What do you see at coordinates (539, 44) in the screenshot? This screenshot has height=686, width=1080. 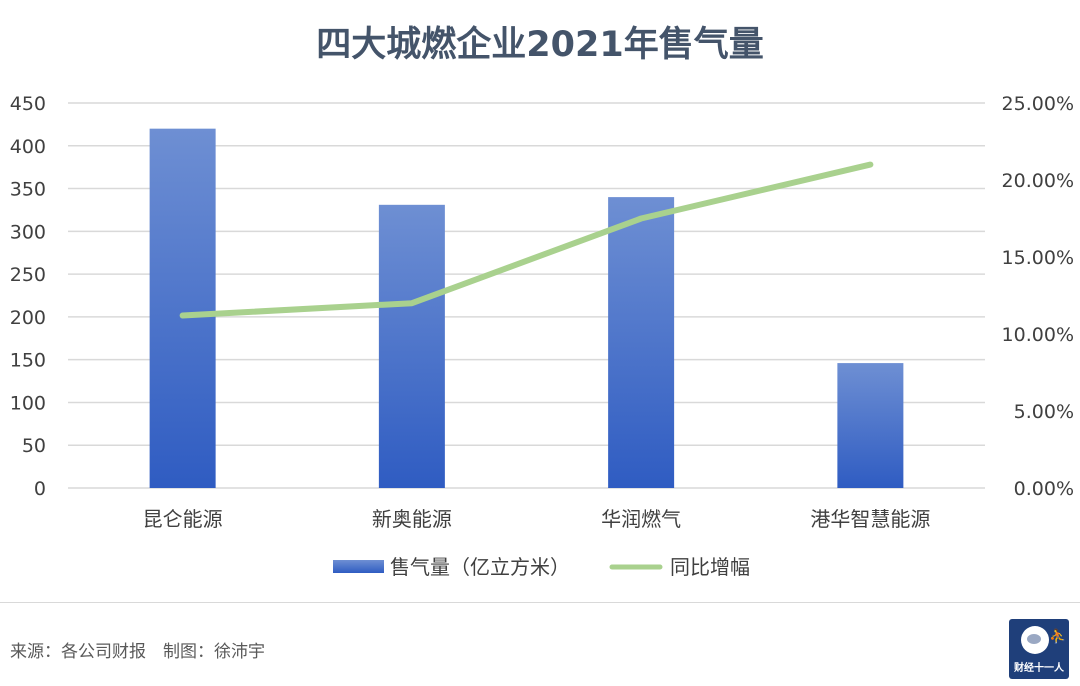 I see `chart-title: 四大城燃企业2021年售气量` at bounding box center [539, 44].